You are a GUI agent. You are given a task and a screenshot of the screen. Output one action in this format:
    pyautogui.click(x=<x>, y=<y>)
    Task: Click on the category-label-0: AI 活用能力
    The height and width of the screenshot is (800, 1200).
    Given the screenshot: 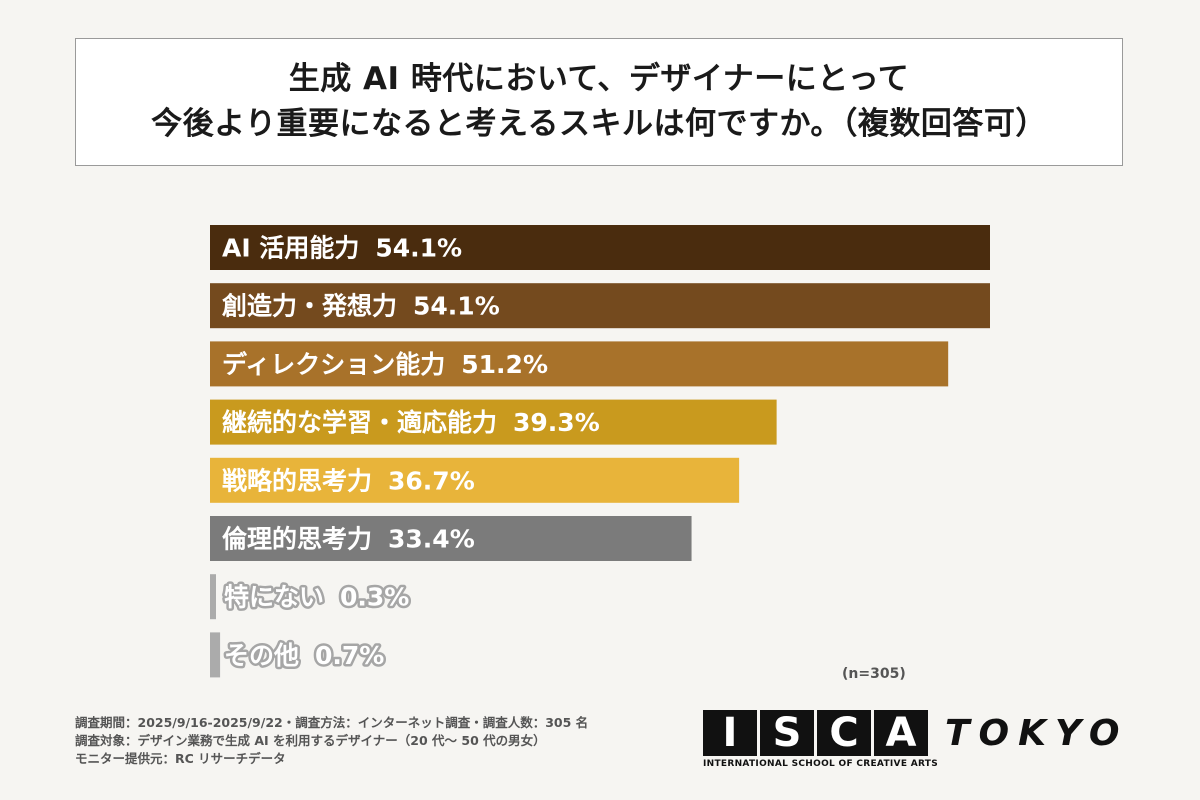 What is the action you would take?
    pyautogui.click(x=290, y=248)
    